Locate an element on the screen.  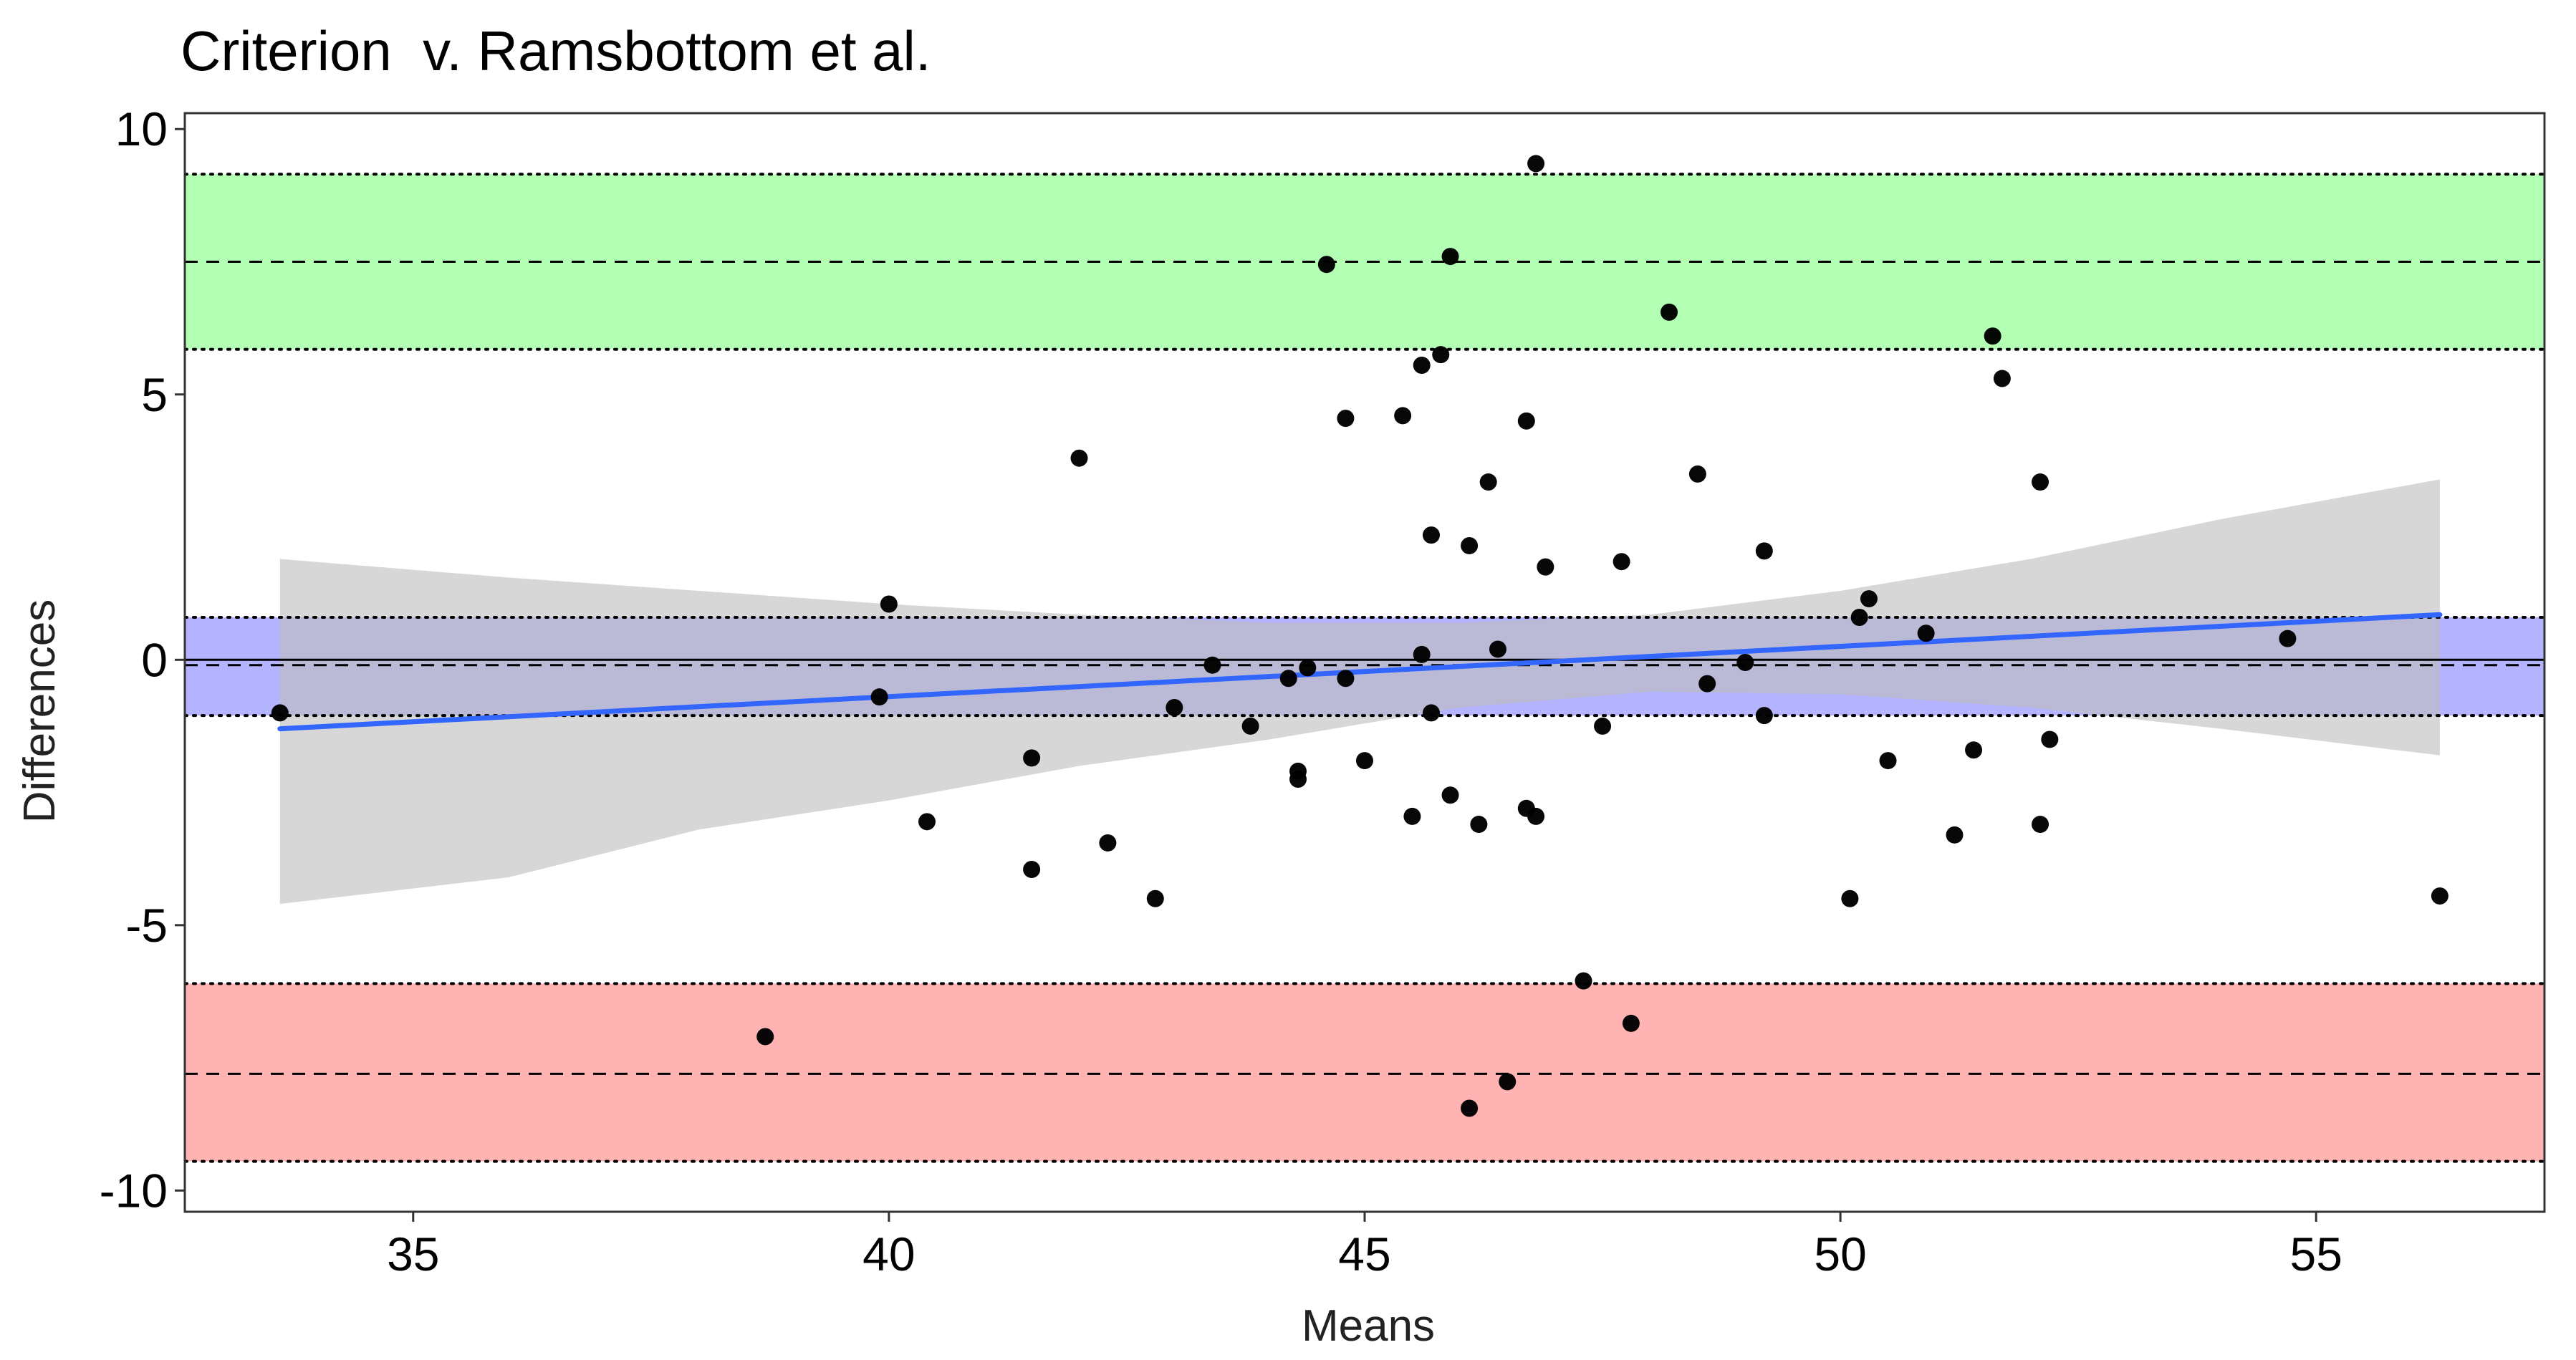
y-tick-label: 10 is located at coordinates (141, 128).